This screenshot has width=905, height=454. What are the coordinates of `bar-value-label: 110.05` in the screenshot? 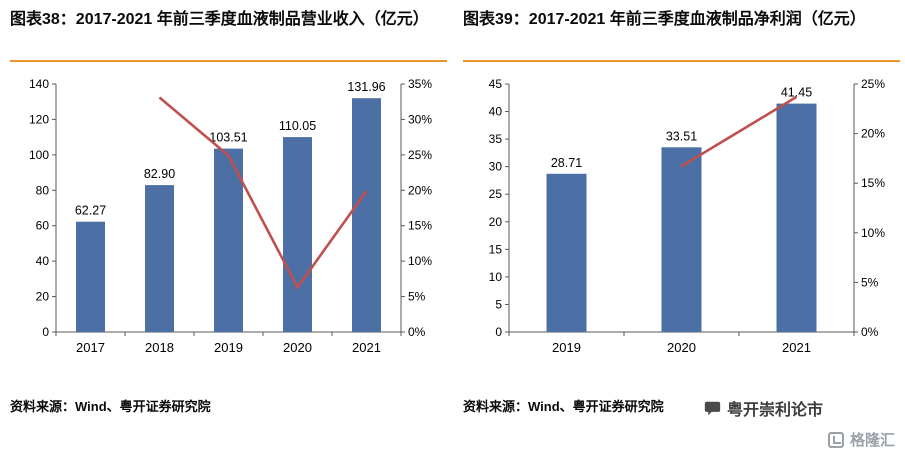 It's located at (297, 126).